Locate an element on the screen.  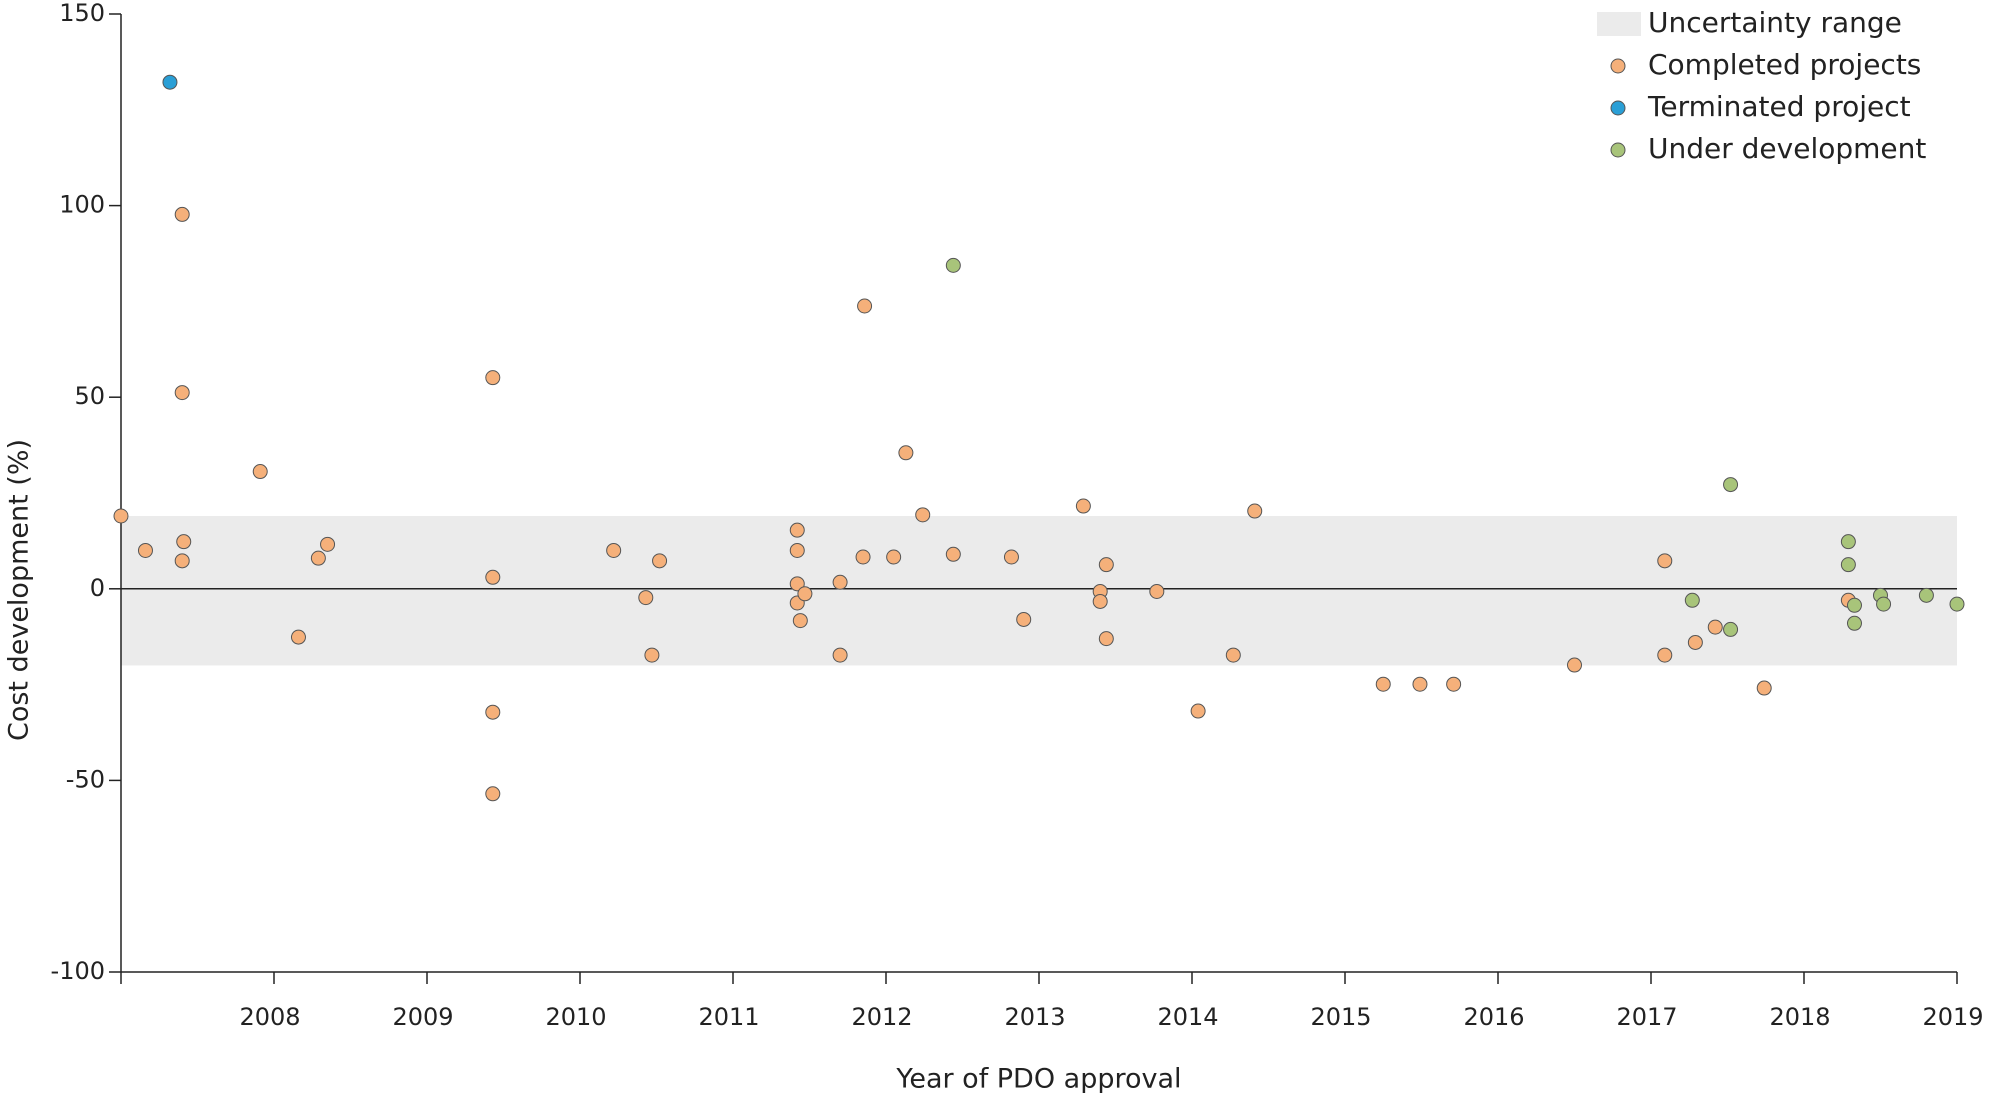
y-tick-label: 0 is located at coordinates (97, 588).